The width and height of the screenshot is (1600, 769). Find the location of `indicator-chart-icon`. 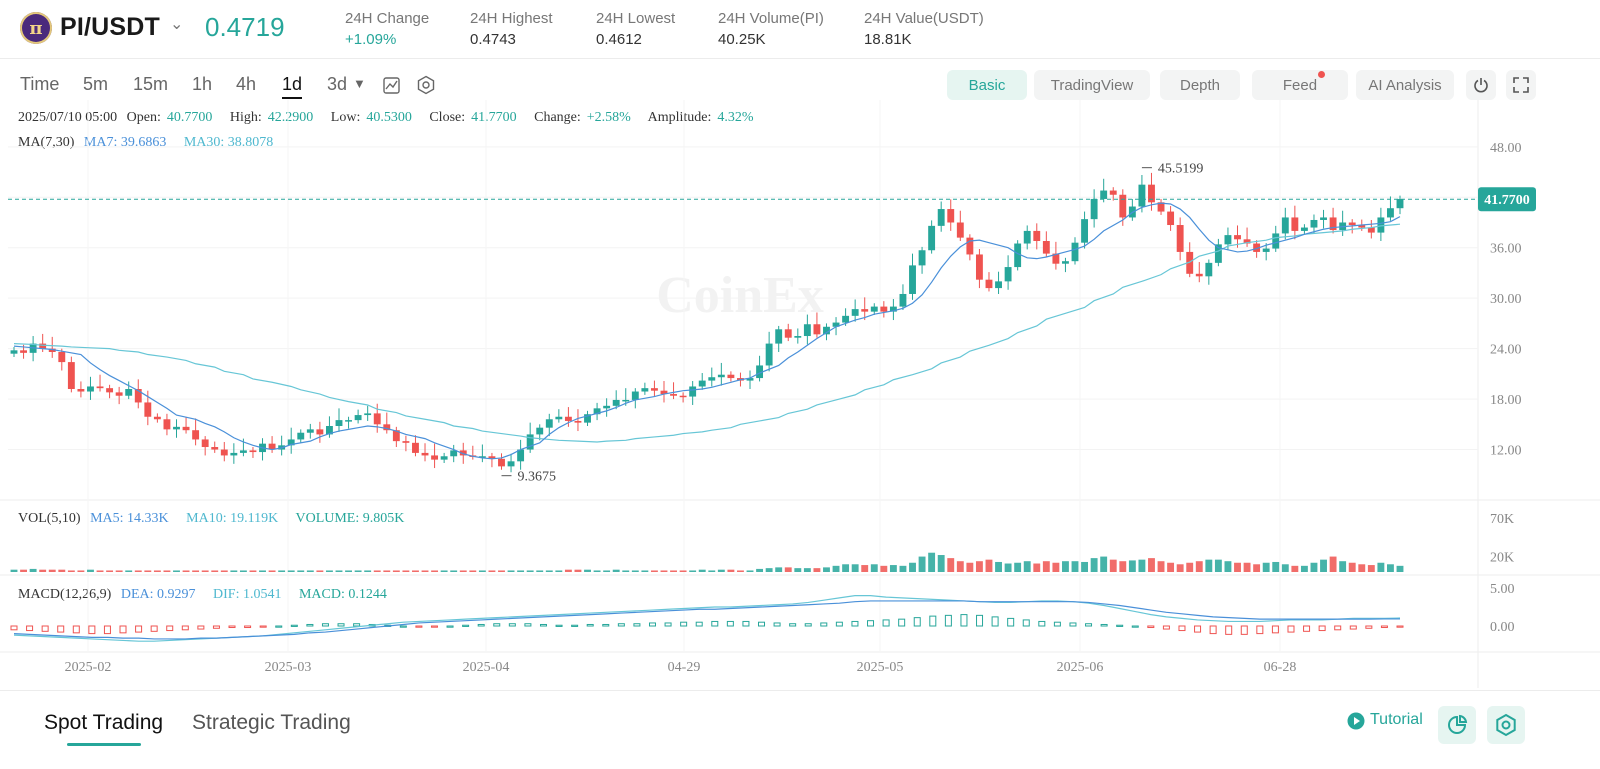

indicator-chart-icon is located at coordinates (392, 86).